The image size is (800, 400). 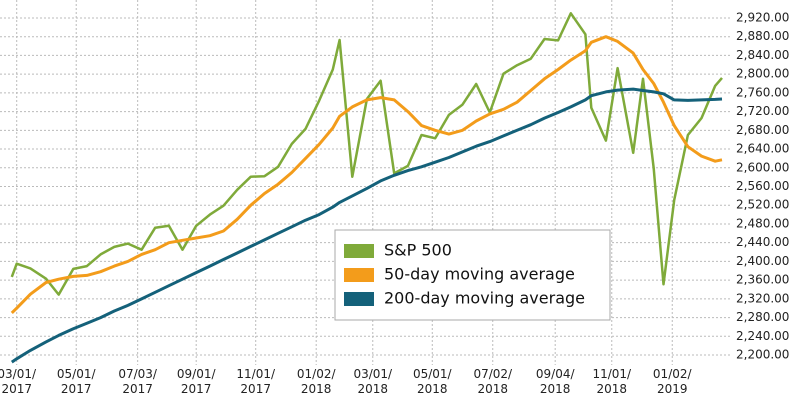 What do you see at coordinates (762, 355) in the screenshot?
I see `y-tick-label: 2,200.00` at bounding box center [762, 355].